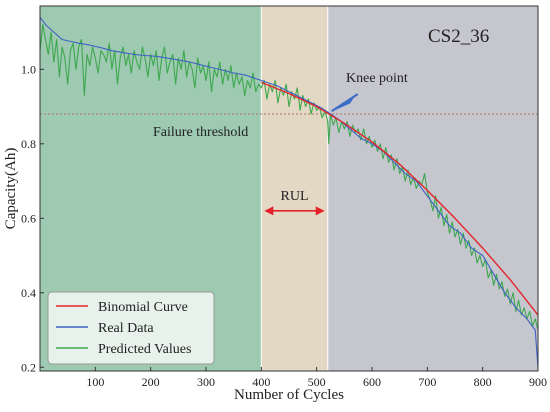 The image size is (550, 412). What do you see at coordinates (377, 78) in the screenshot?
I see `knee-point-label: Knee point` at bounding box center [377, 78].